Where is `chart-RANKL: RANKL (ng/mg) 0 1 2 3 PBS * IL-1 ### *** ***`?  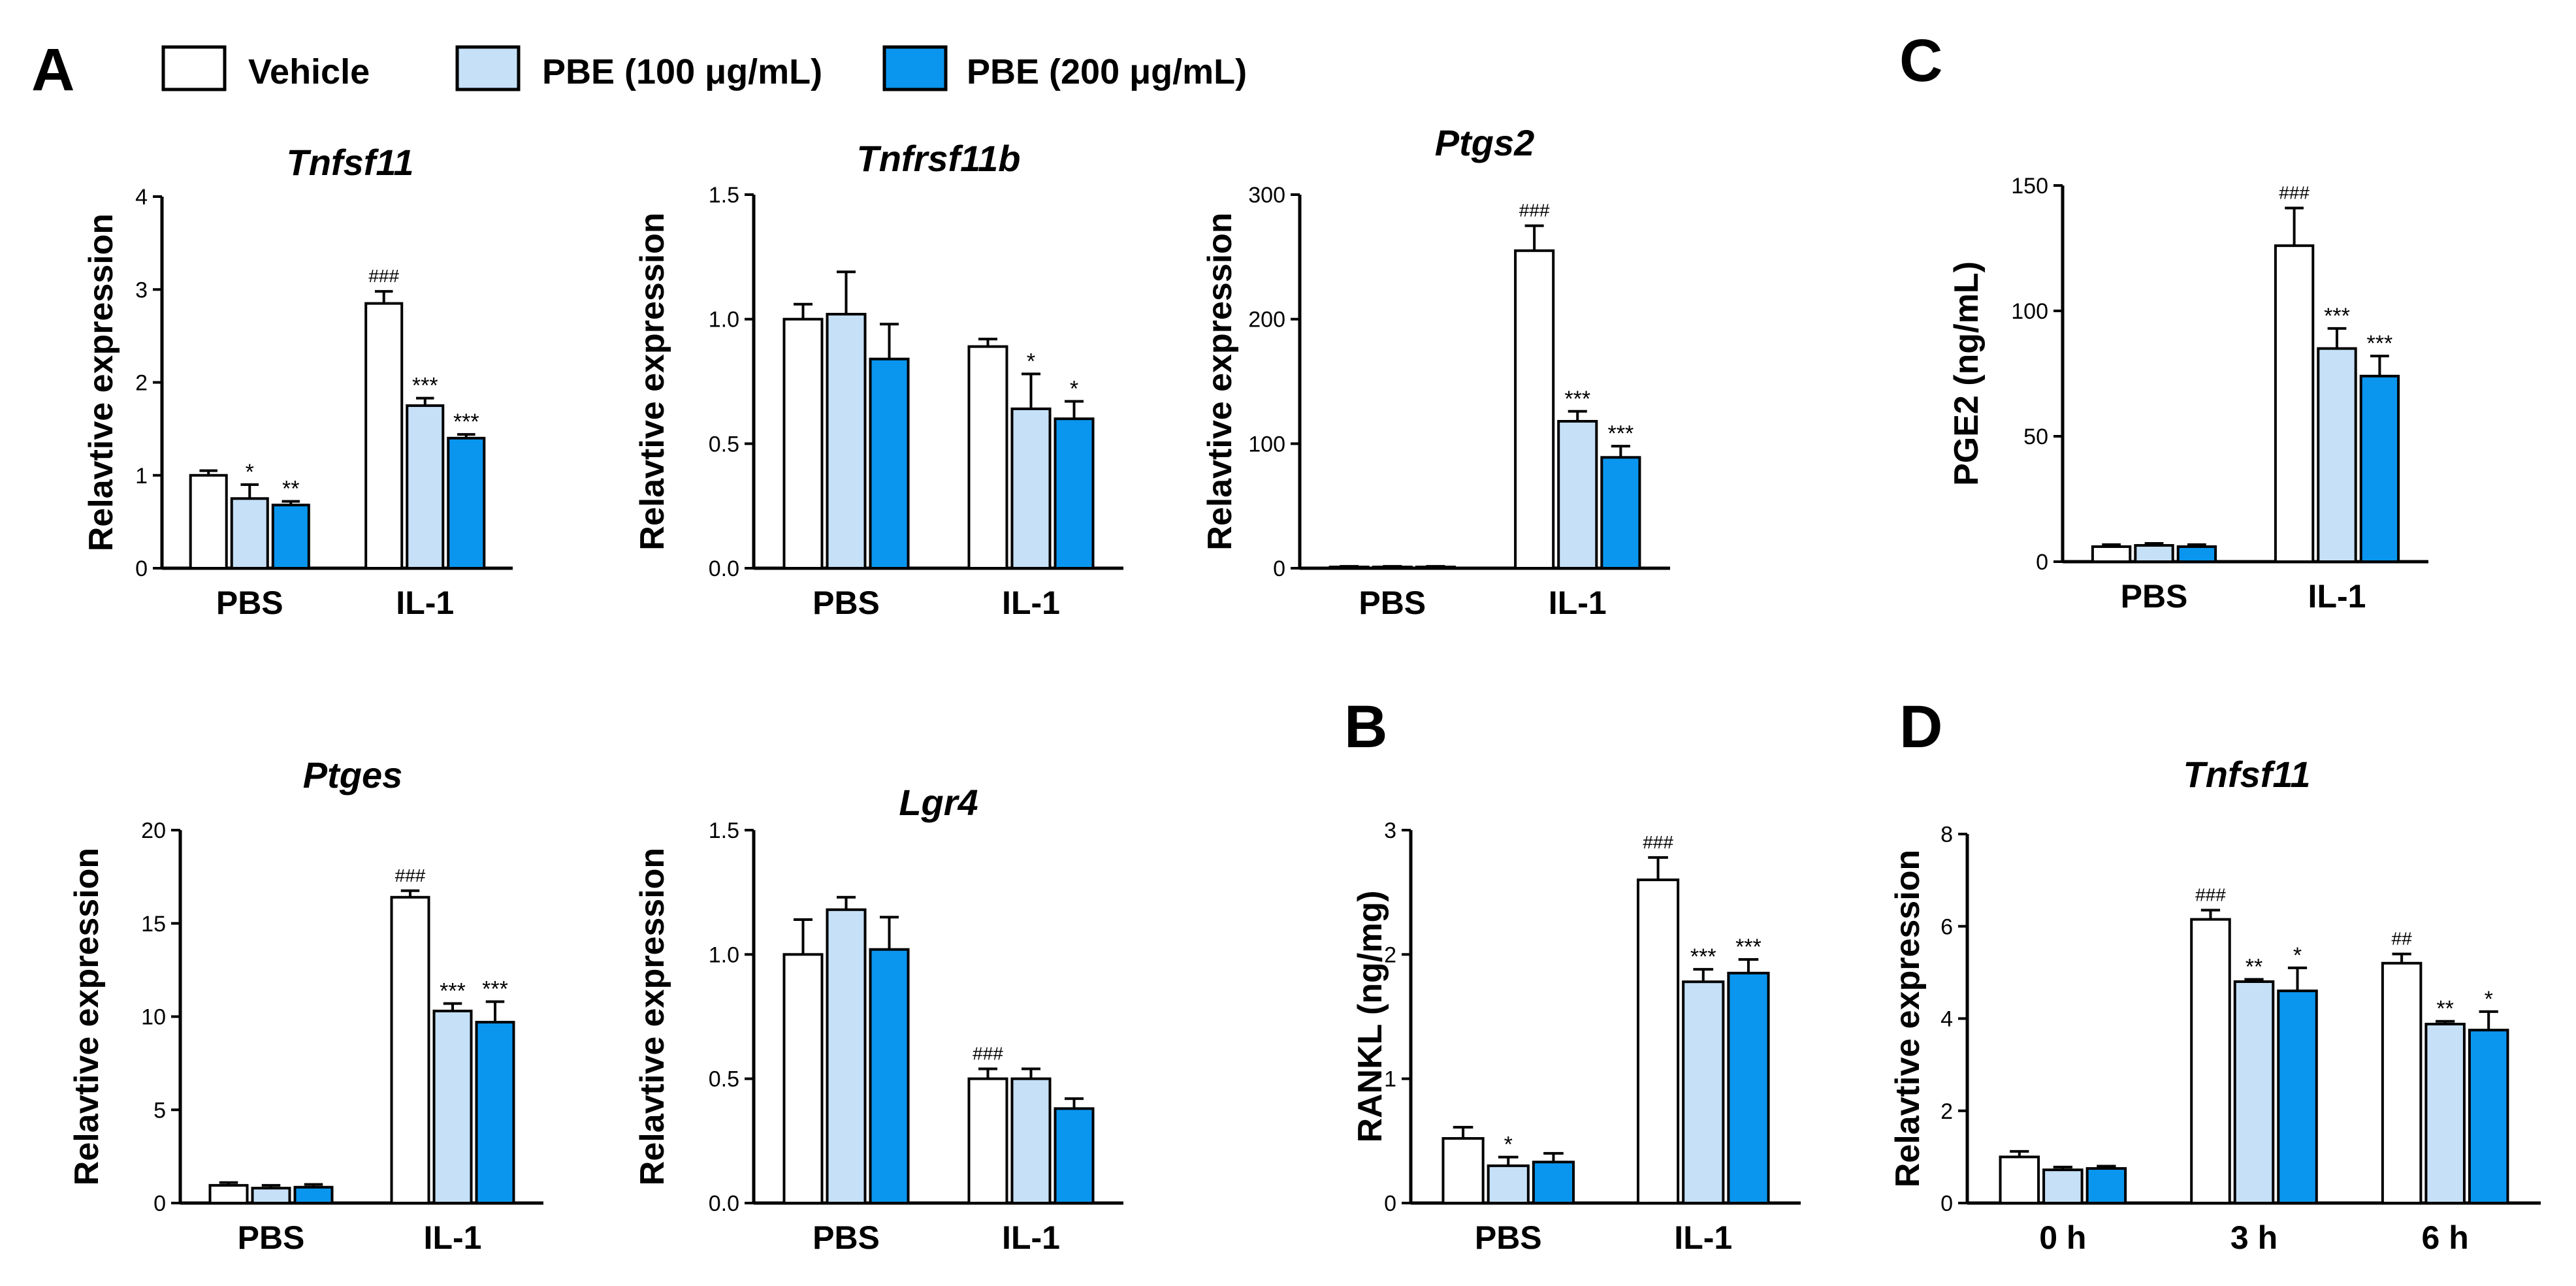 chart-RANKL: RANKL (ng/mg) 0 1 2 3 PBS * IL-1 ### *** *** is located at coordinates (1576, 1037).